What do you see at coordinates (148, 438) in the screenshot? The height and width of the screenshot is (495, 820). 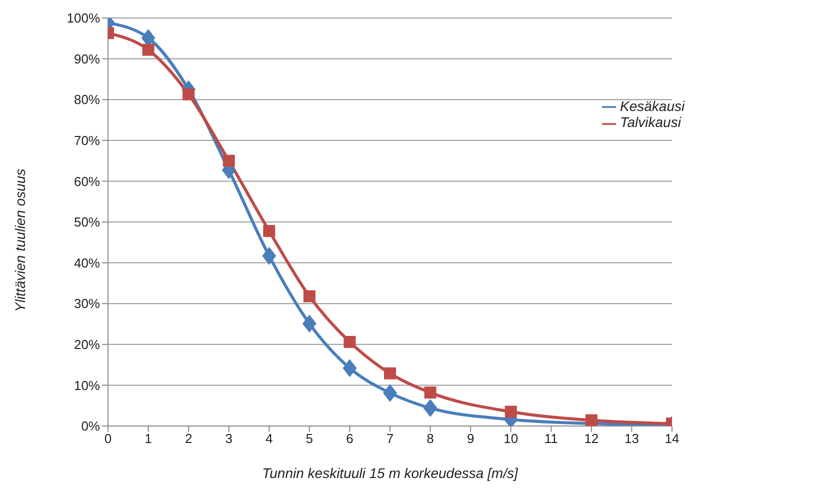 I see `x-tick-label: 1` at bounding box center [148, 438].